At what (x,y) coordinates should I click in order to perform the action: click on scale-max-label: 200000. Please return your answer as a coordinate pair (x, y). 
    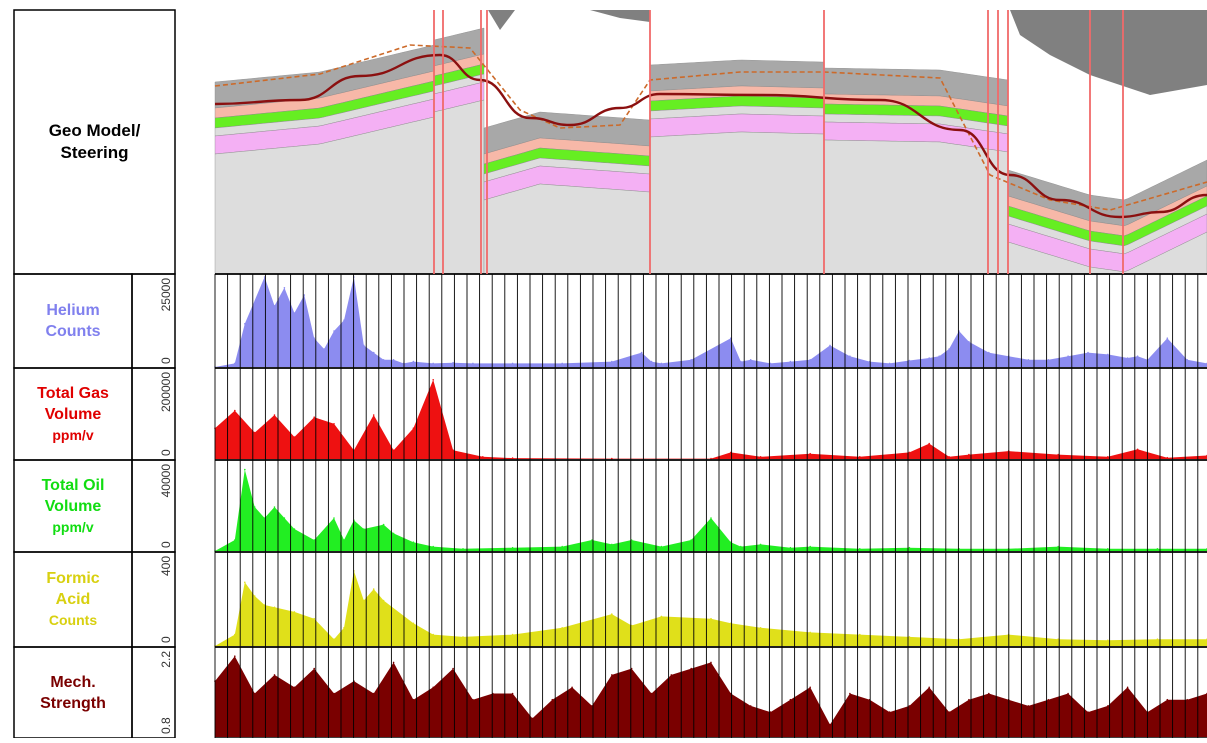
    Looking at the image, I should click on (166, 392).